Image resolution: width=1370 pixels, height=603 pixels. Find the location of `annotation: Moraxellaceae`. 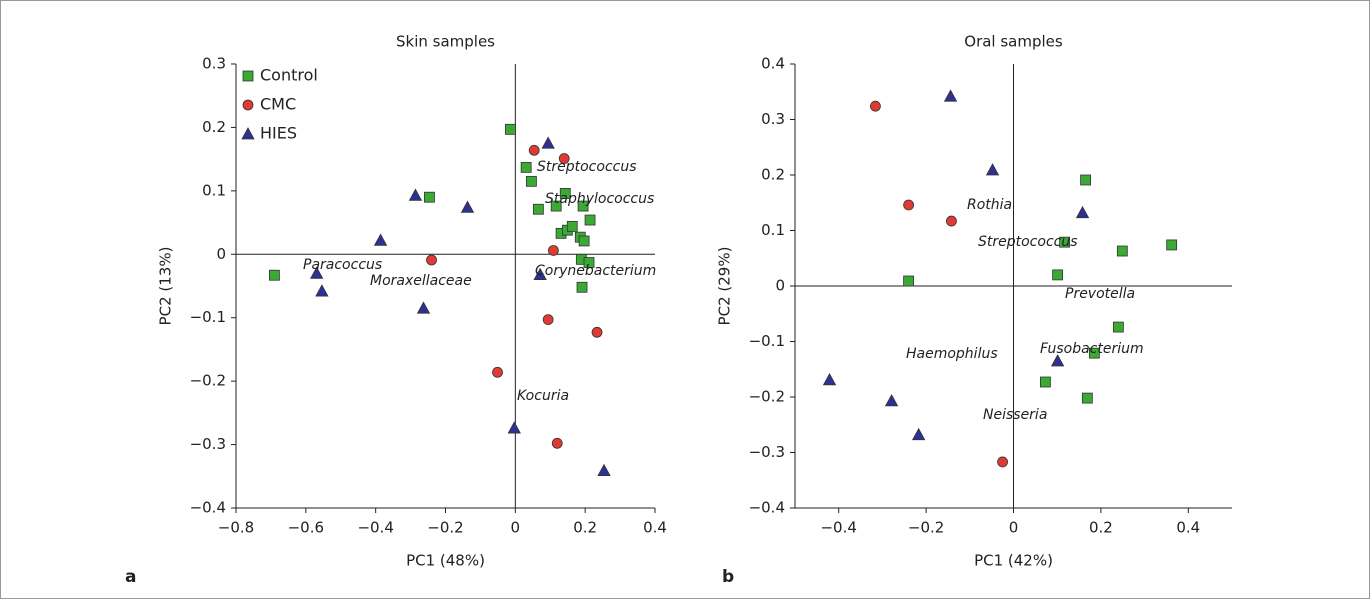

annotation: Moraxellaceae is located at coordinates (421, 281).